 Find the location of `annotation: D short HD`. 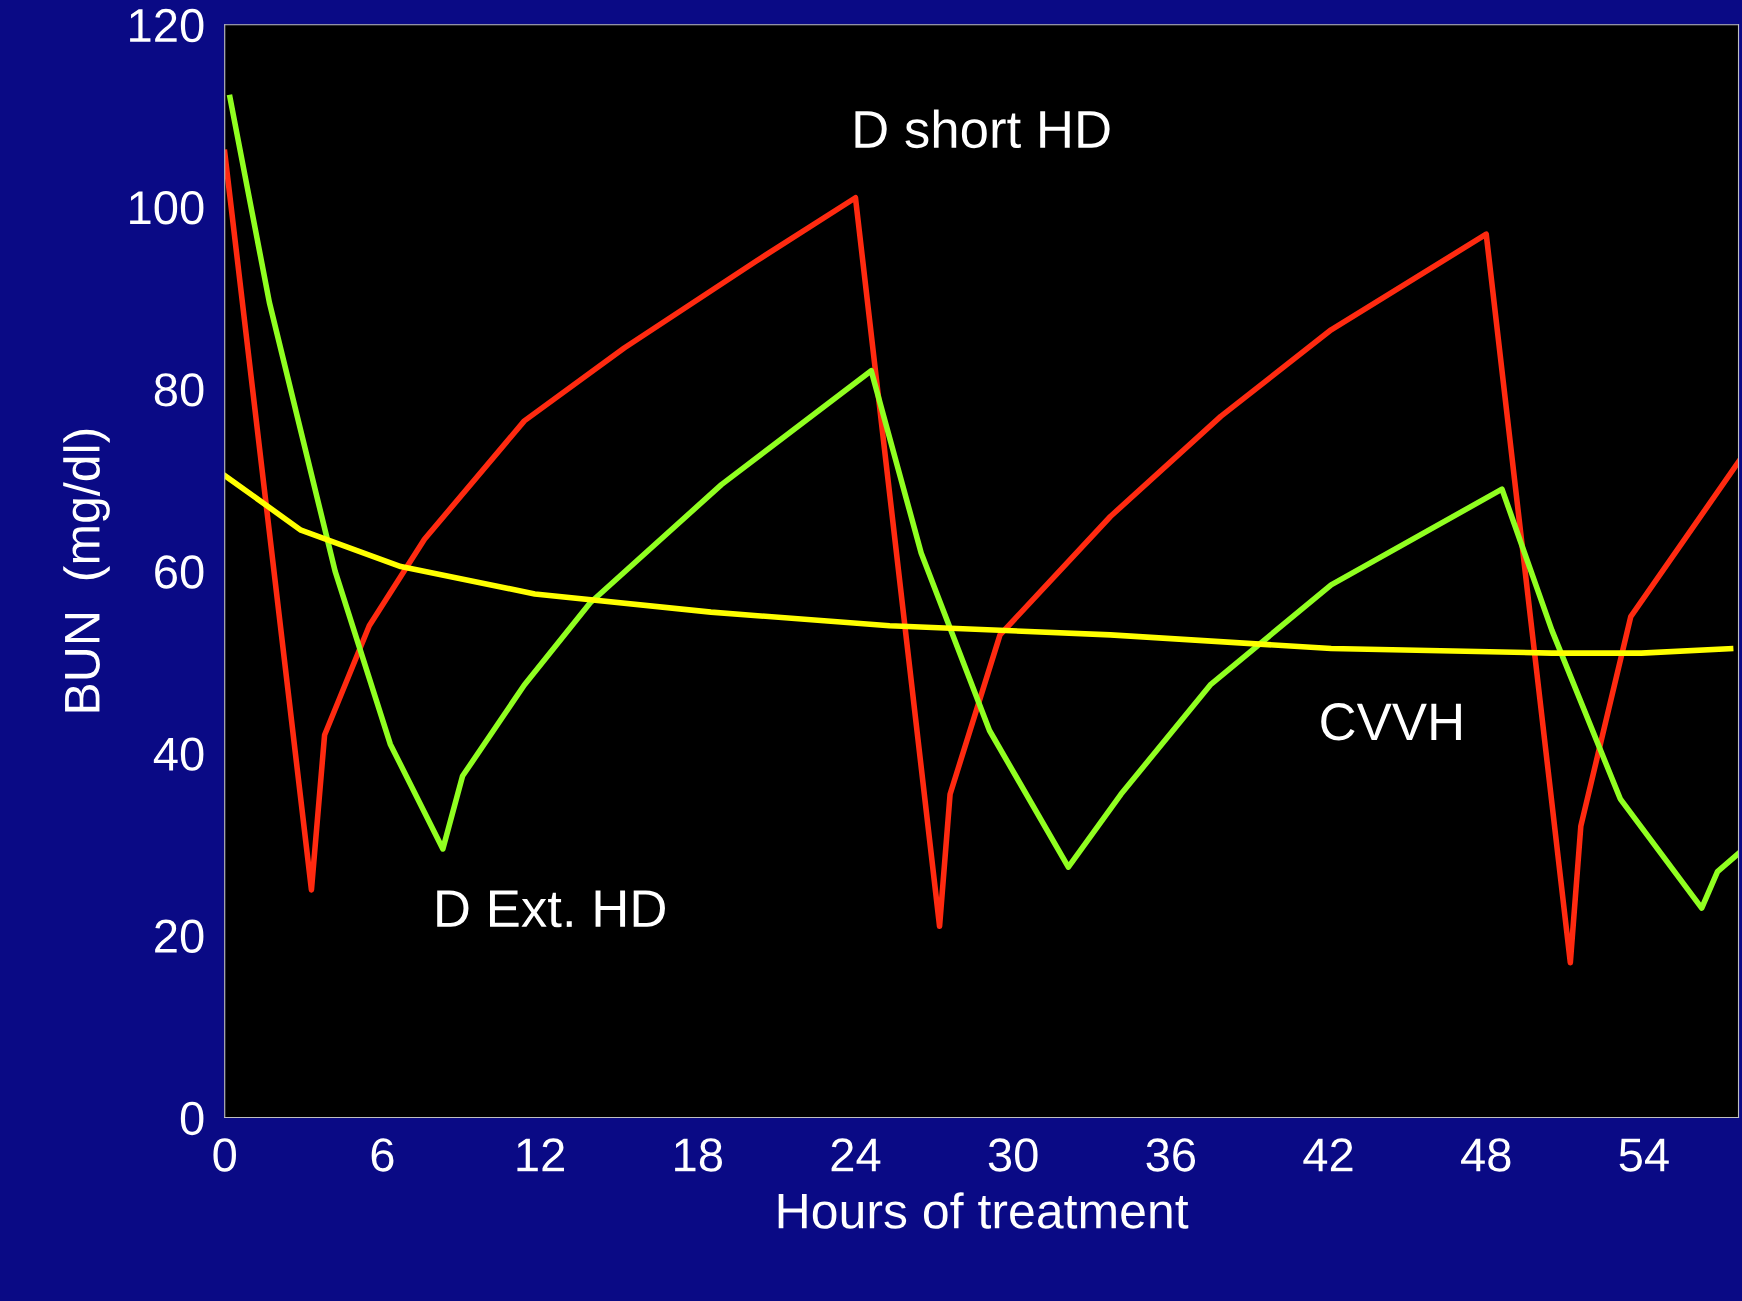

annotation: D short HD is located at coordinates (982, 129).